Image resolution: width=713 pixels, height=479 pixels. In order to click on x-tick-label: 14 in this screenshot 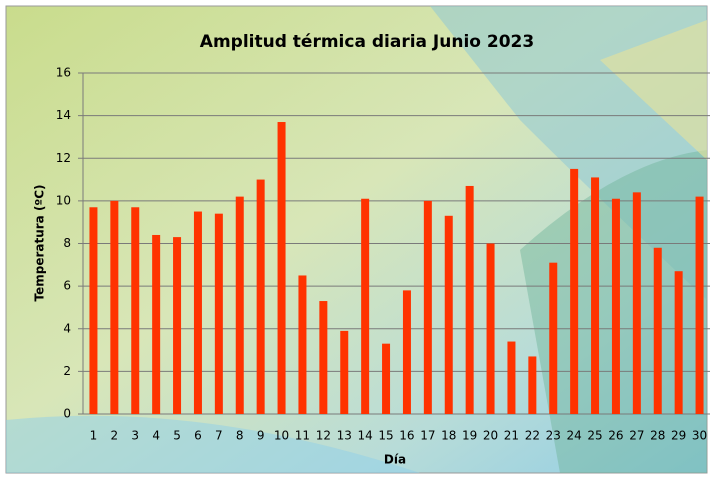, I will do `click(365, 436)`.